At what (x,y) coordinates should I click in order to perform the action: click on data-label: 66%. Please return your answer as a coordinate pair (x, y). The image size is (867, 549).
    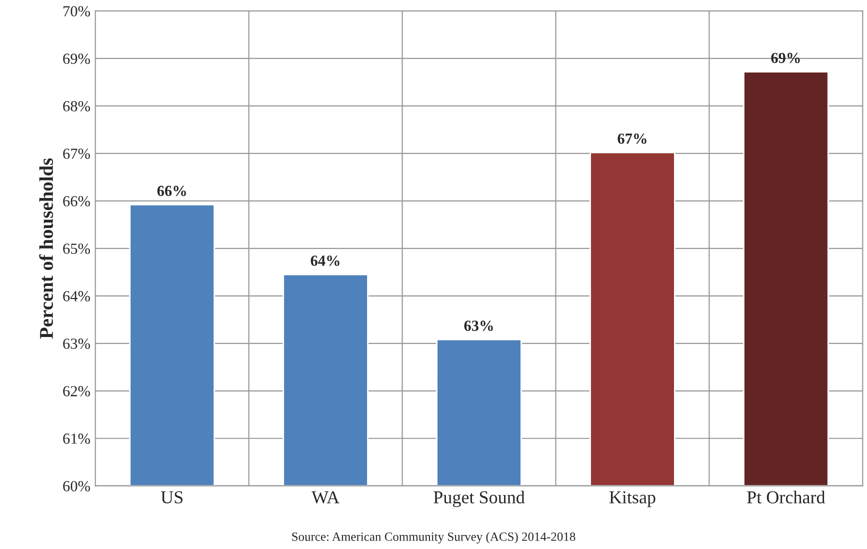
    Looking at the image, I should click on (171, 191).